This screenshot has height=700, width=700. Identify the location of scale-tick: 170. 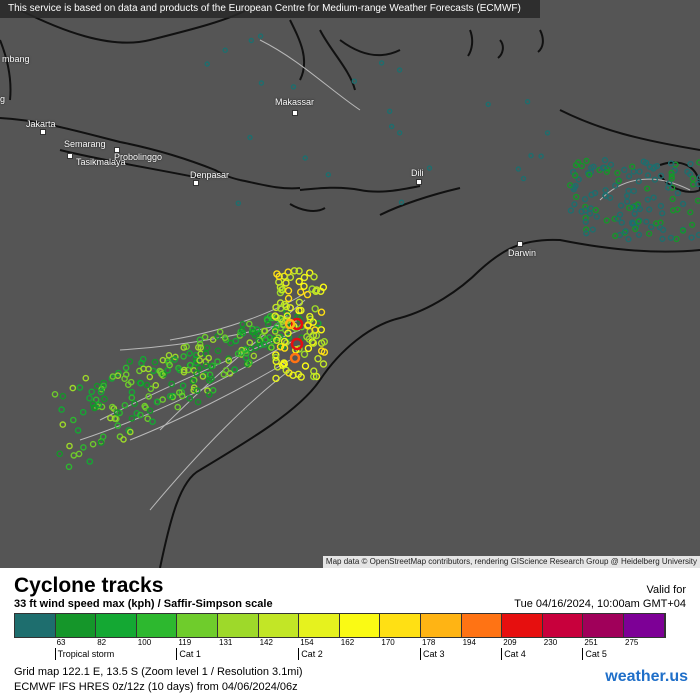
(388, 642).